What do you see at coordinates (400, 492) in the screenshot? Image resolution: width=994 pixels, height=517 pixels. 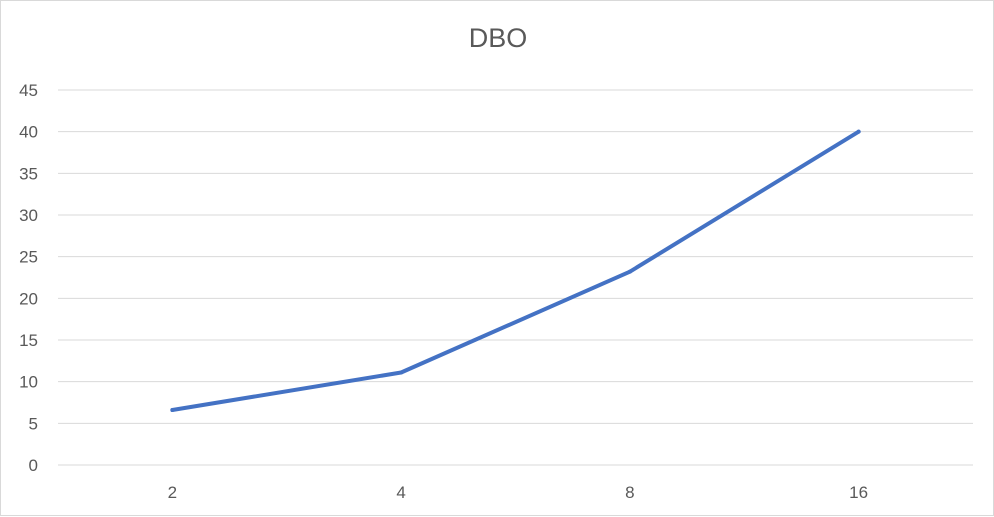 I see `x-tick-label: 4` at bounding box center [400, 492].